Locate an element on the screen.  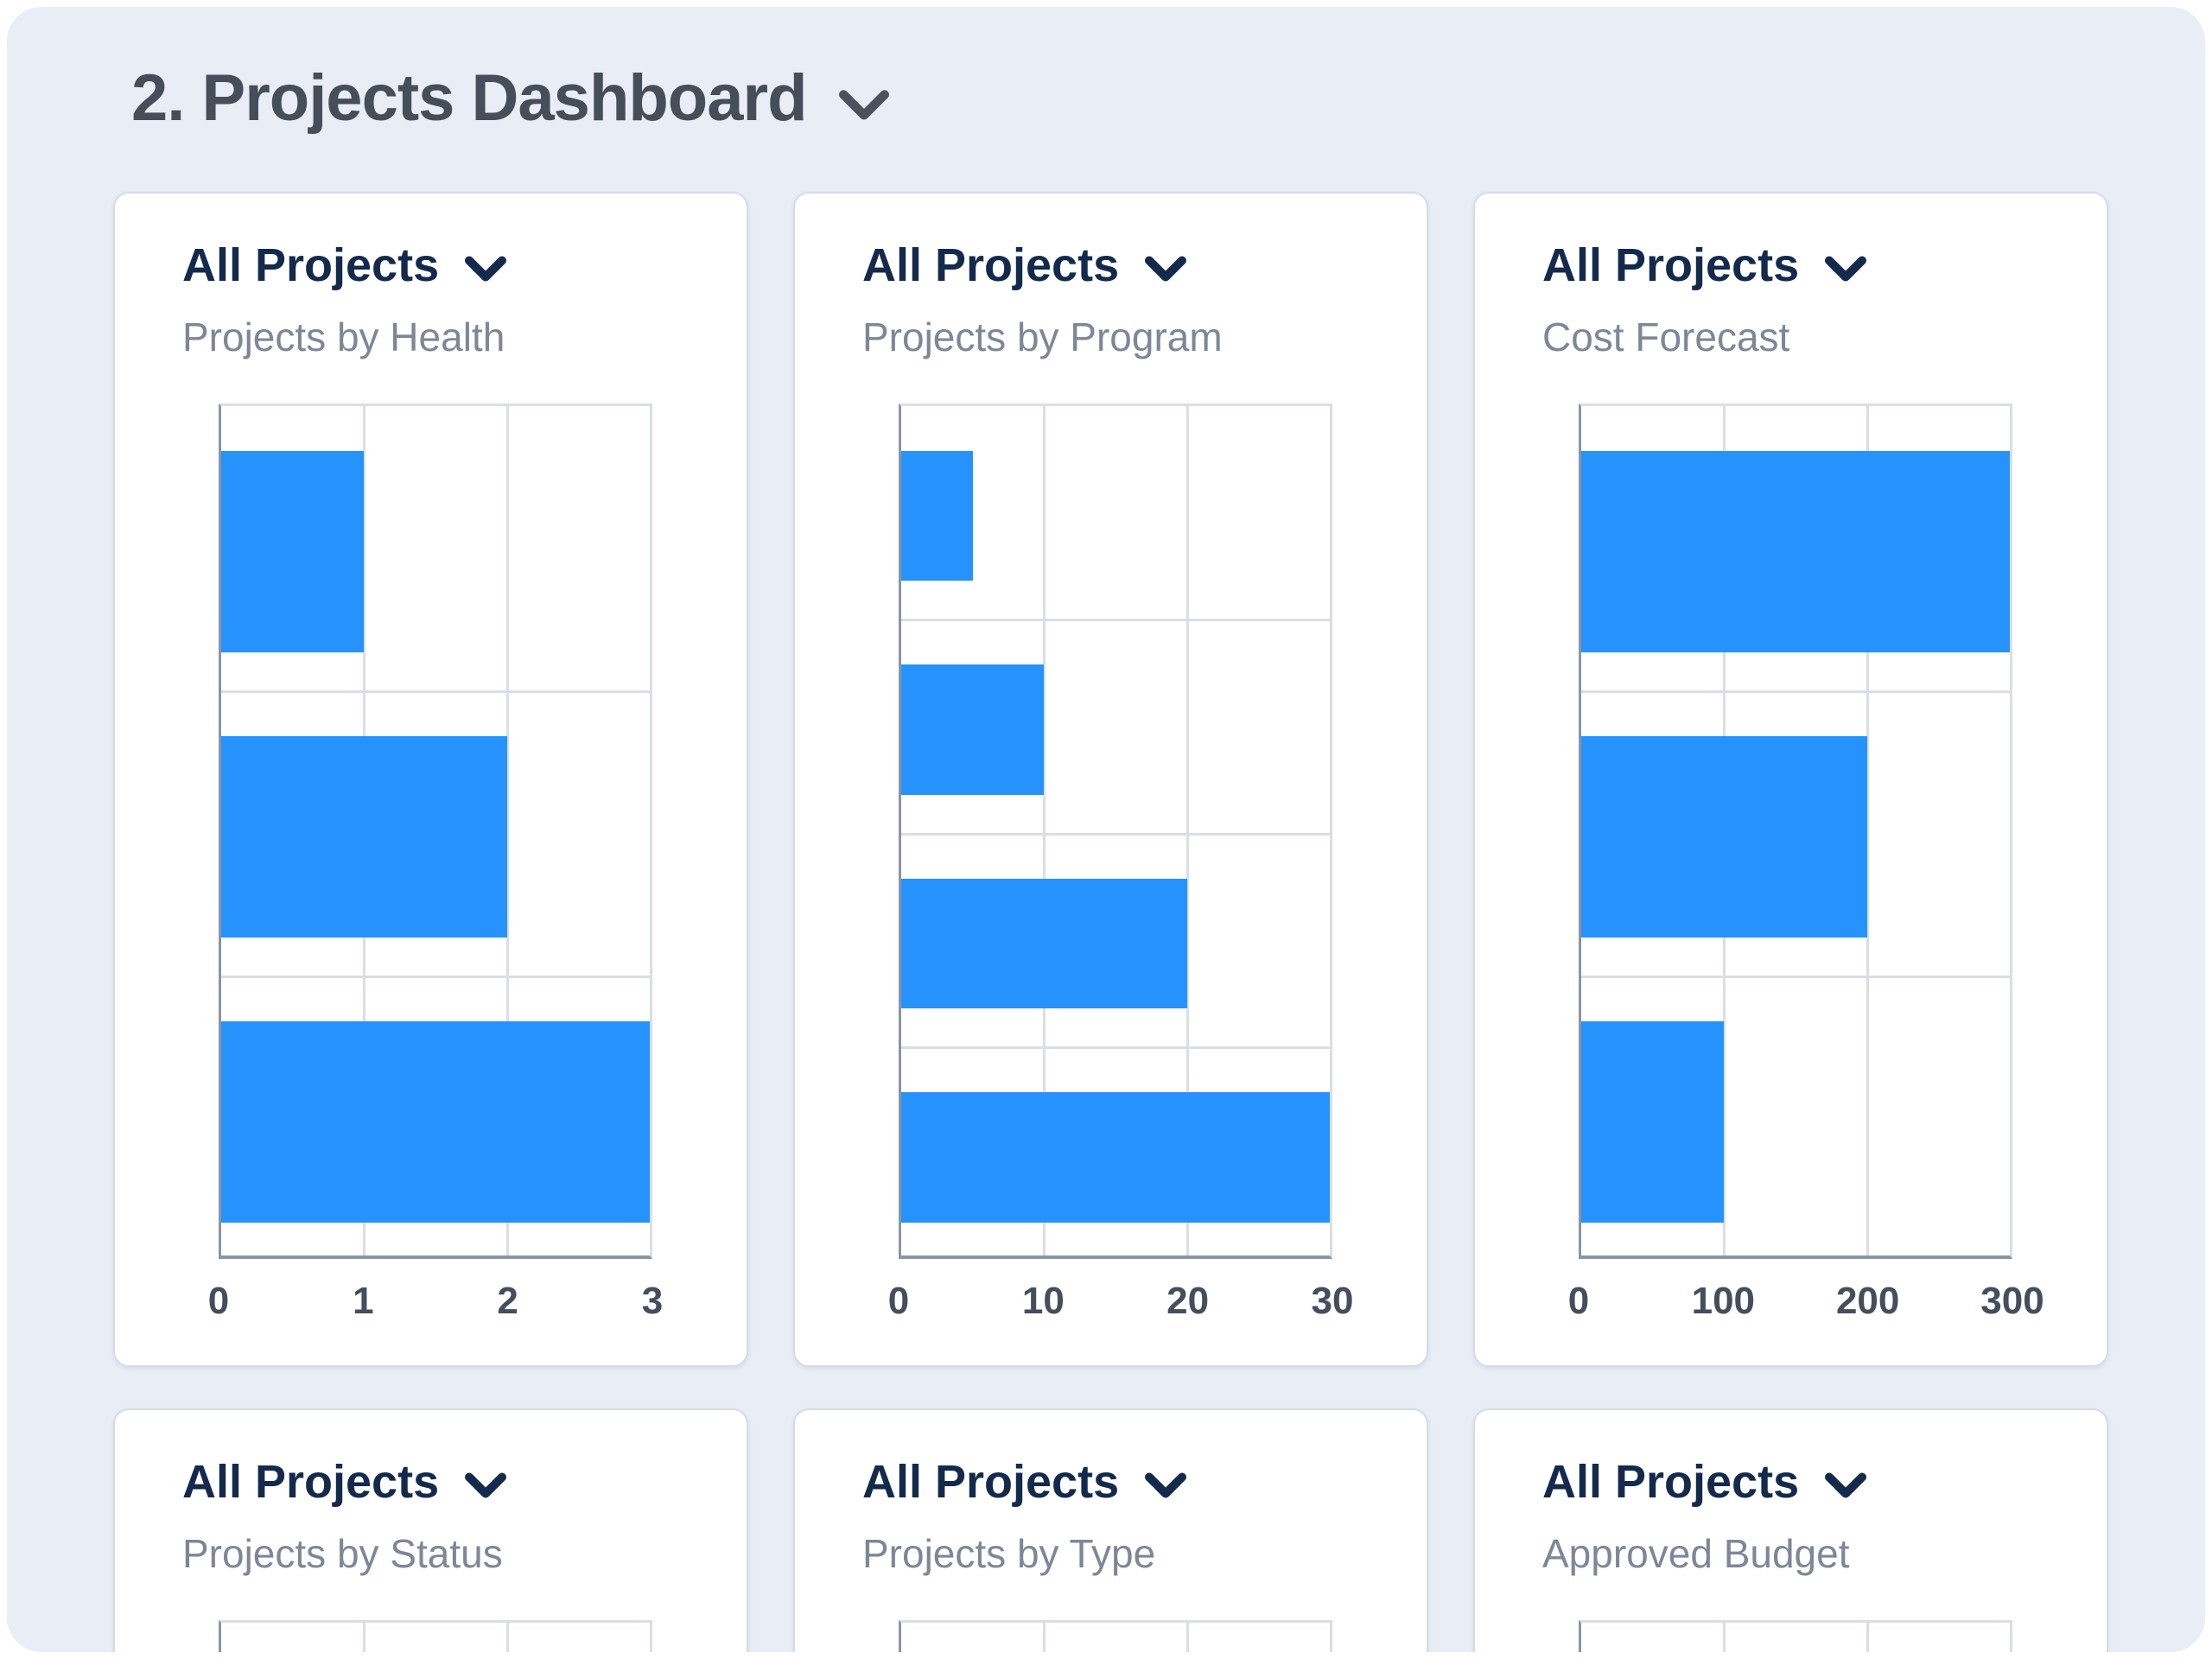
axis-tick-label: 100 is located at coordinates (1723, 1300).